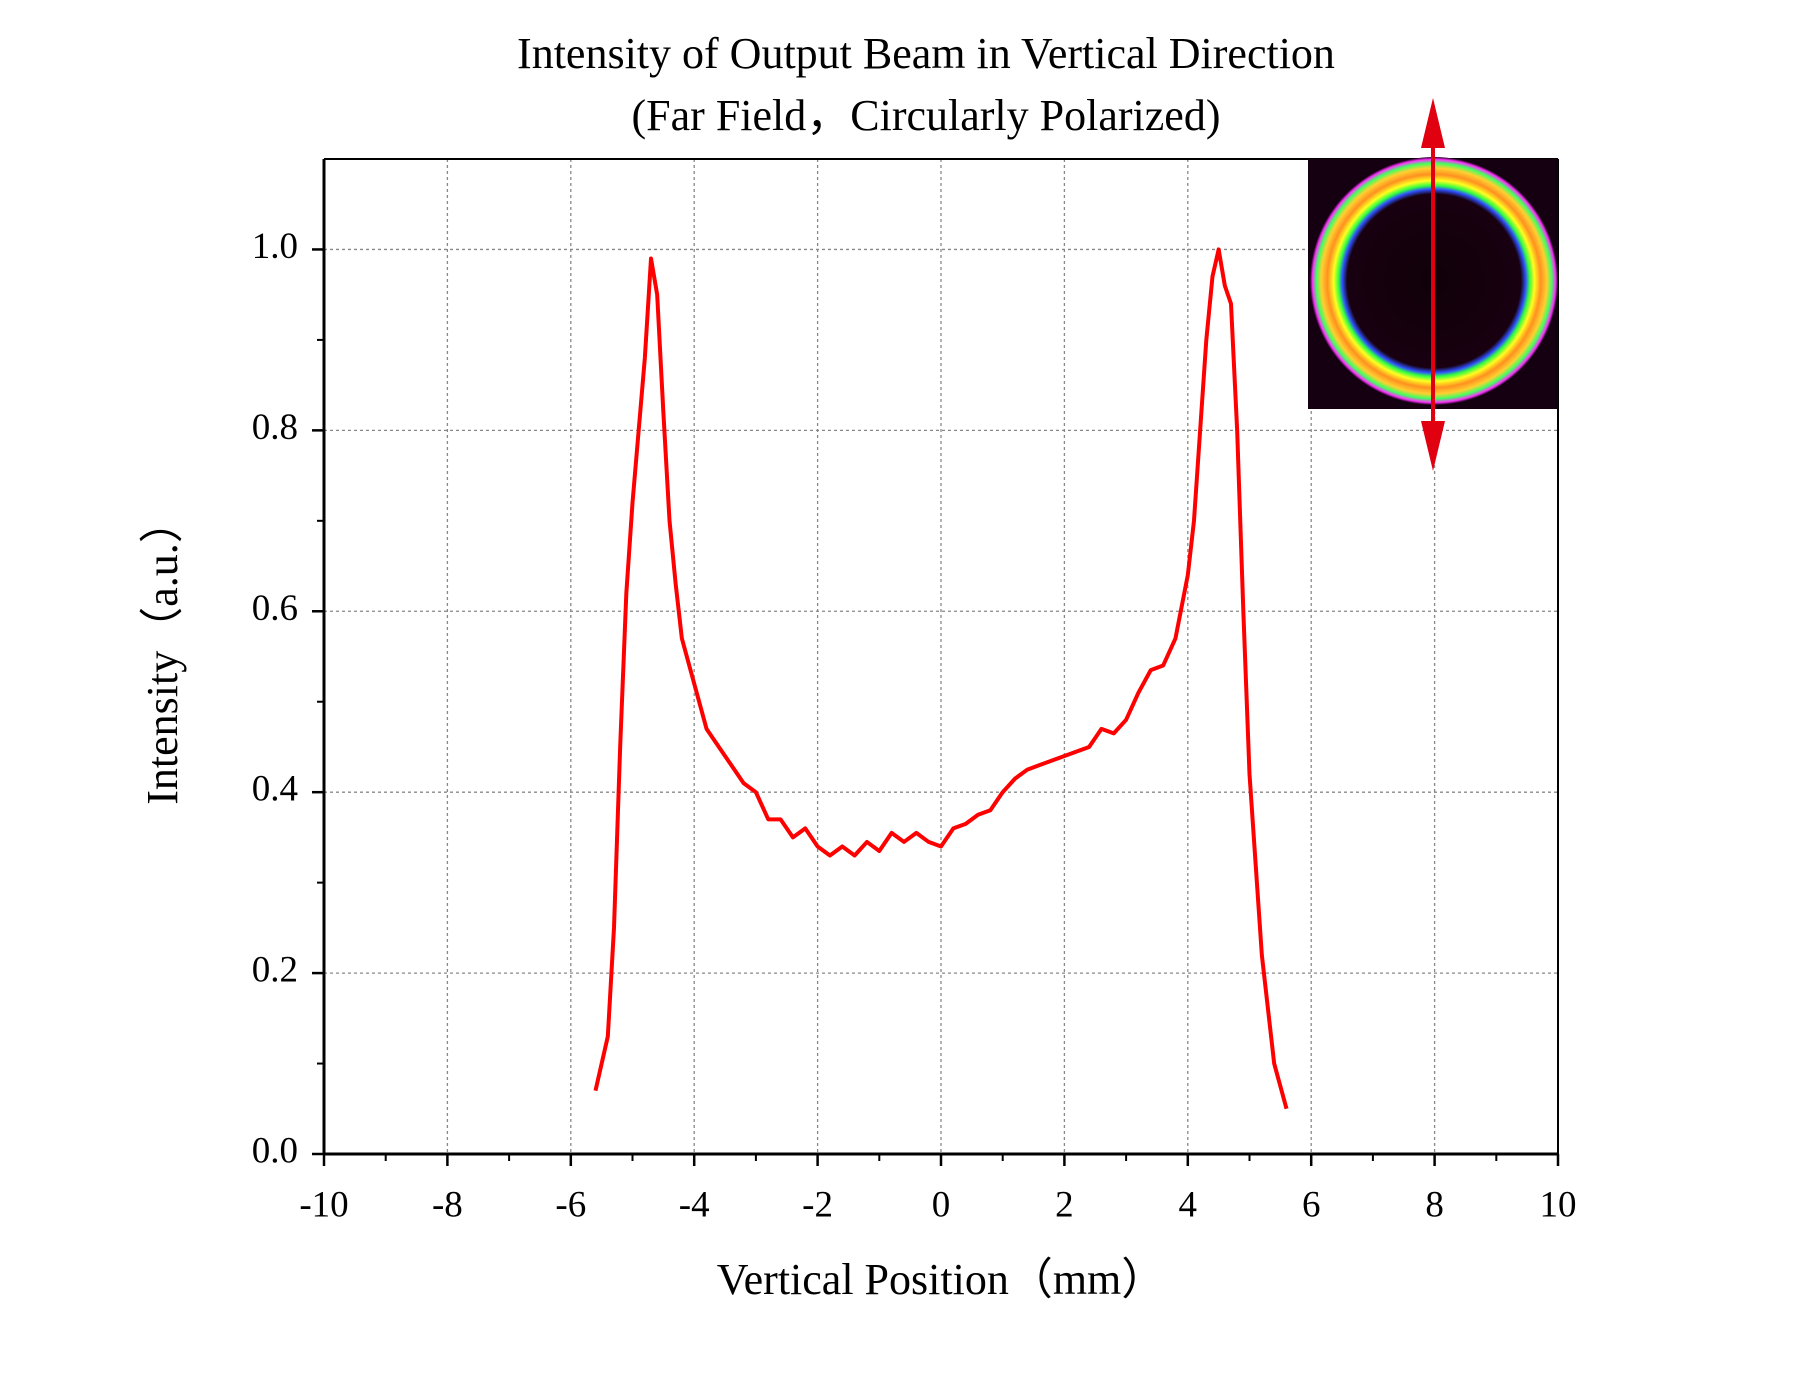 This screenshot has height=1377, width=1800. Describe the element at coordinates (1311, 1204) in the screenshot. I see `x-tick-label: 6` at that location.